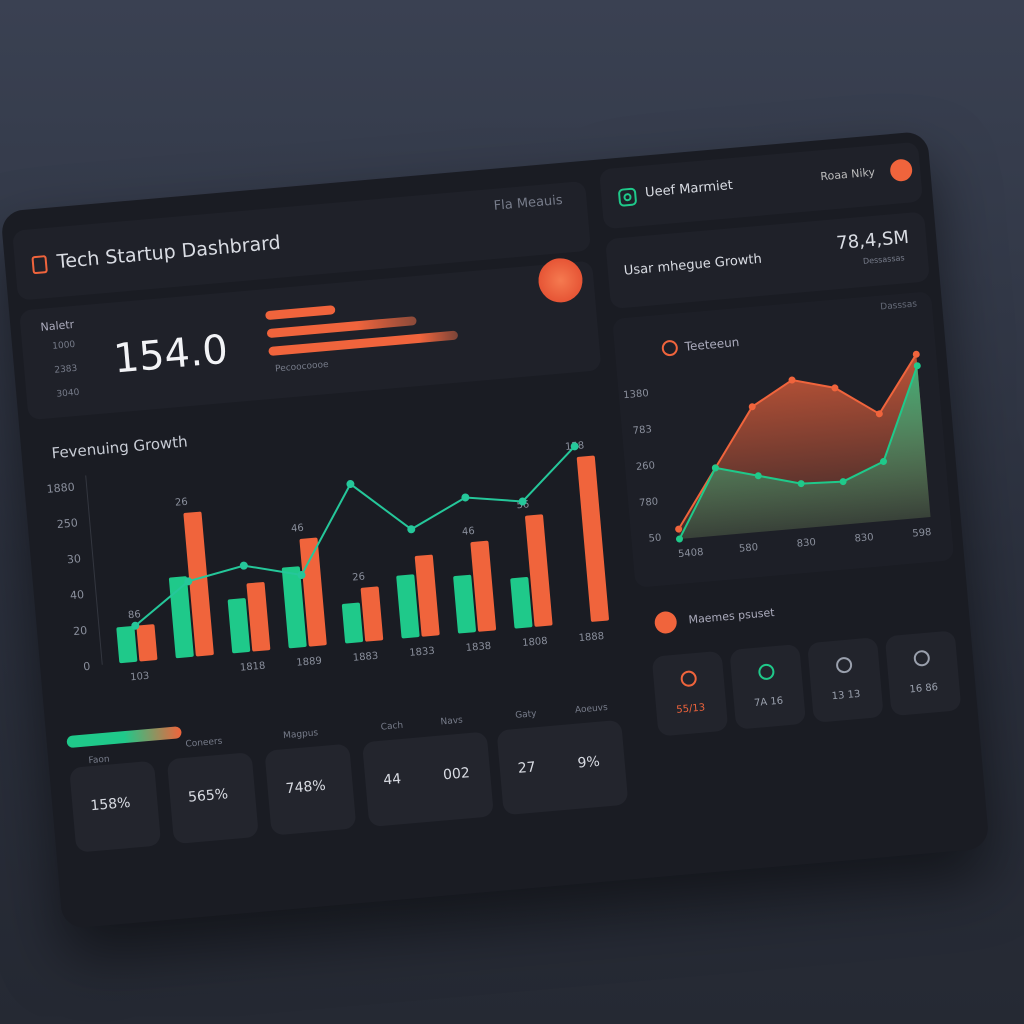 The width and height of the screenshot is (1024, 1024). What do you see at coordinates (60, 487) in the screenshot?
I see `y-tick-label: 1880` at bounding box center [60, 487].